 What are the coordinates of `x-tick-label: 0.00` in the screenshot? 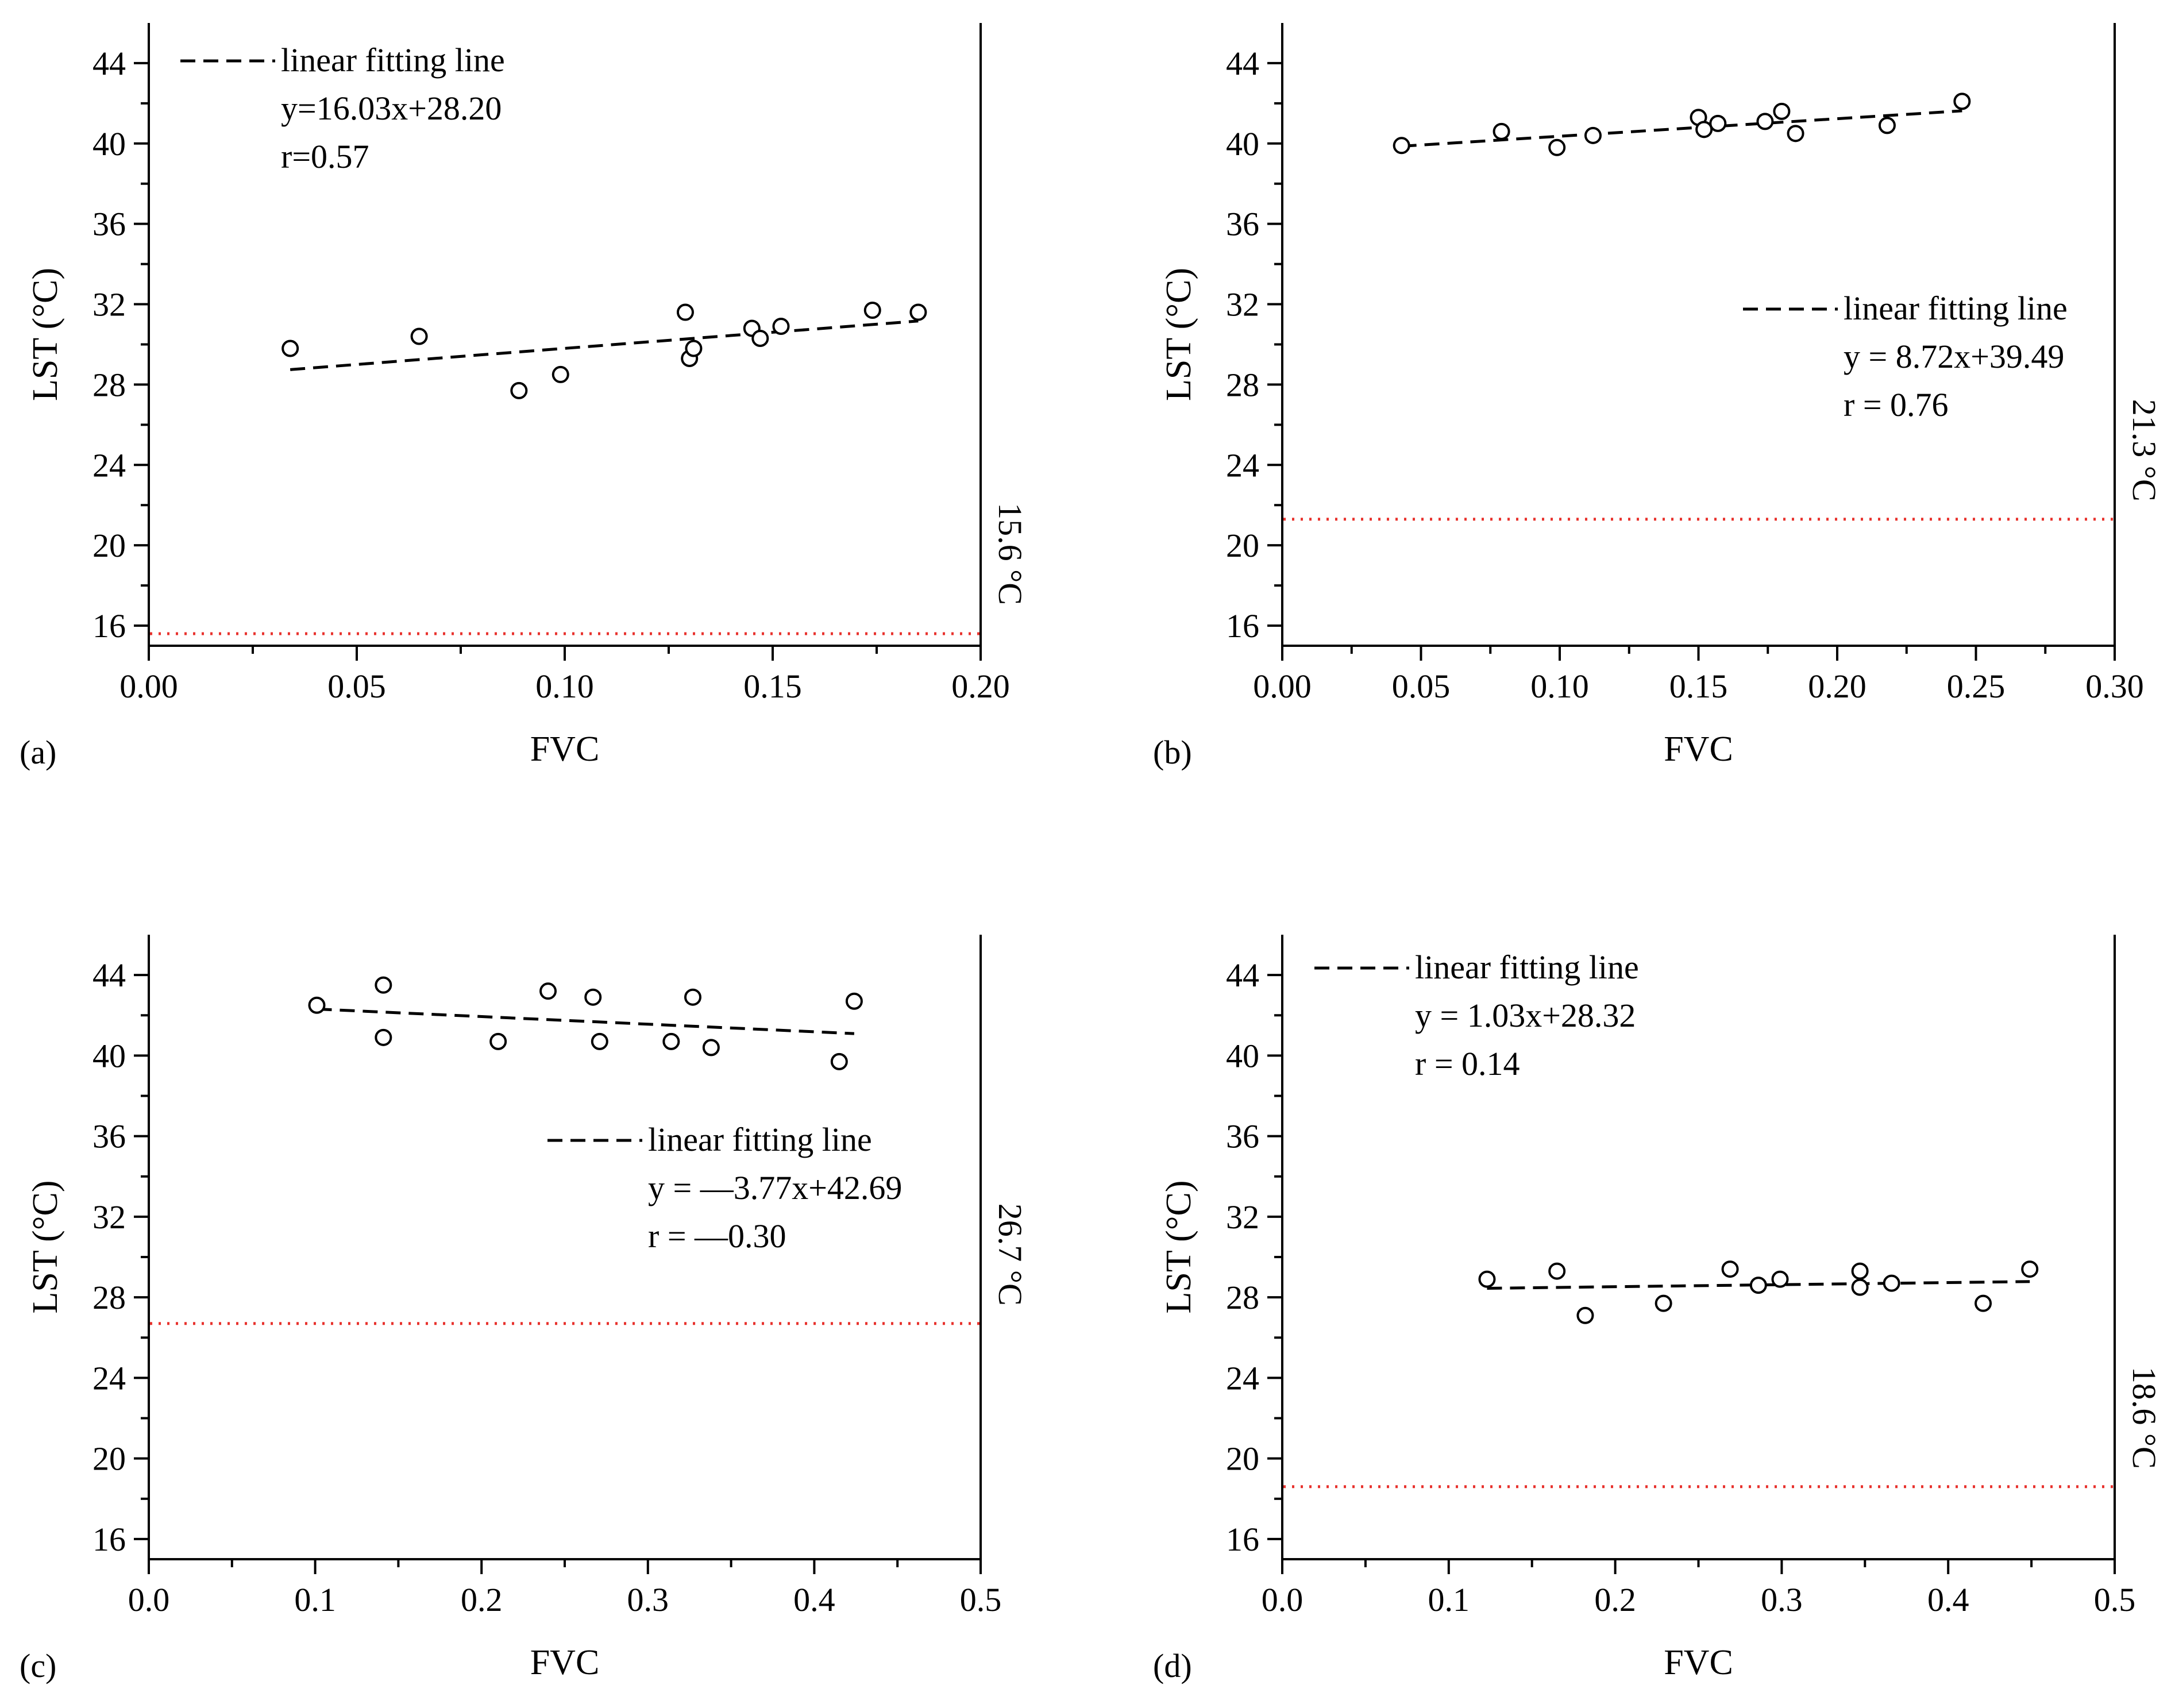 It's located at (148, 686).